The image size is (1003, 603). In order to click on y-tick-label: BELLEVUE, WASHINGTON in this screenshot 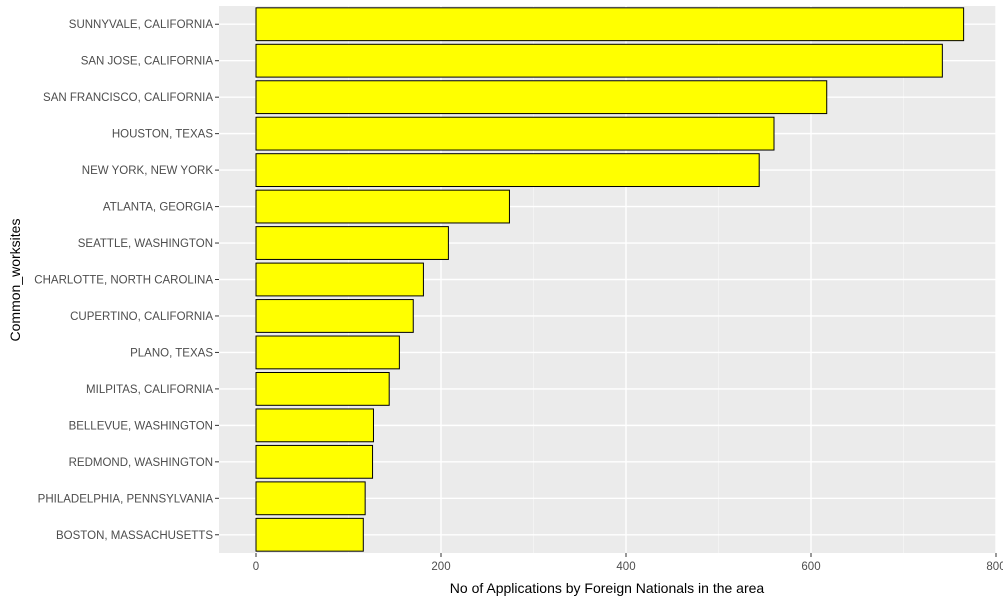, I will do `click(141, 426)`.